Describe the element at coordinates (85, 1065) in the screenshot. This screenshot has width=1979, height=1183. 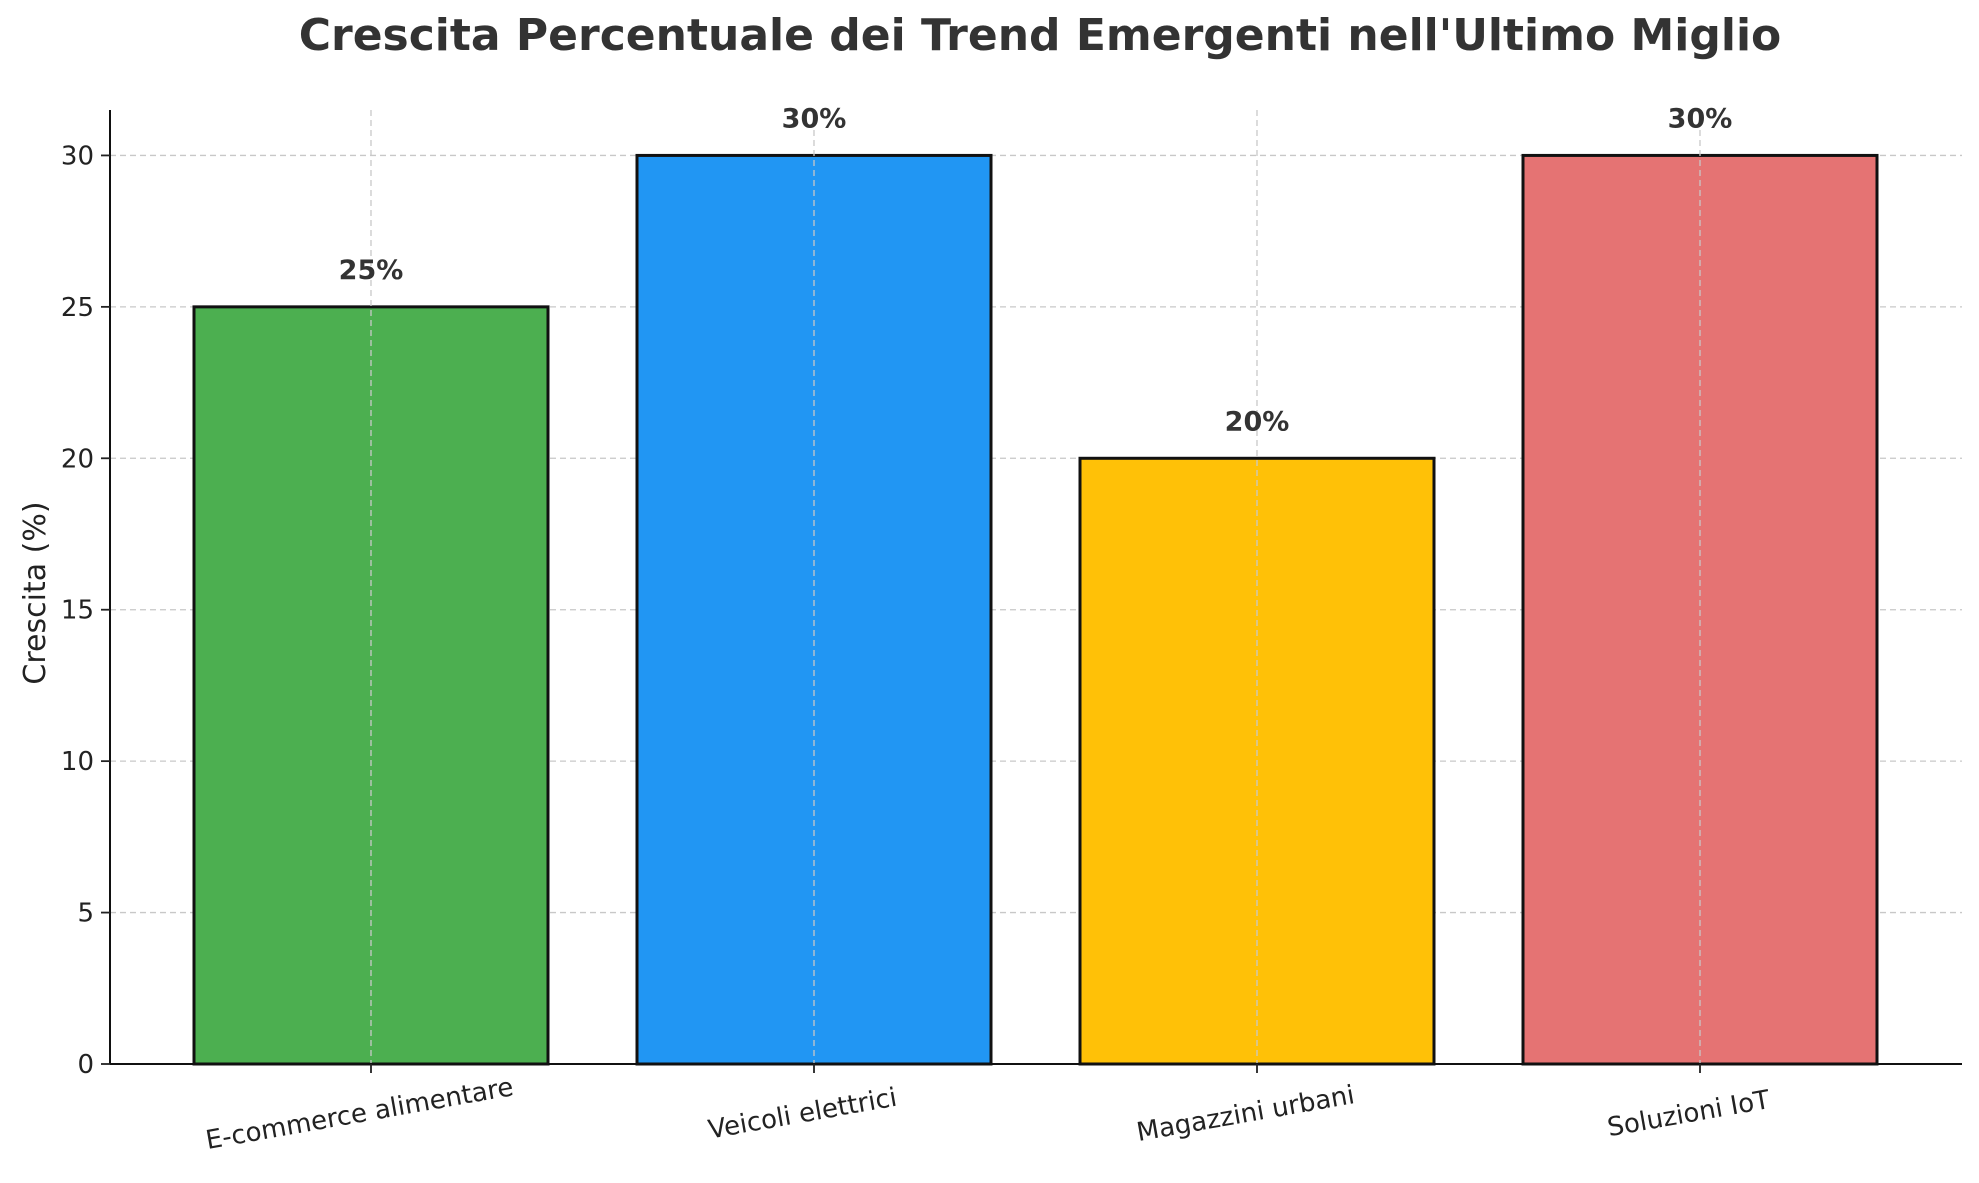
I see `y-tick-label: 0` at that location.